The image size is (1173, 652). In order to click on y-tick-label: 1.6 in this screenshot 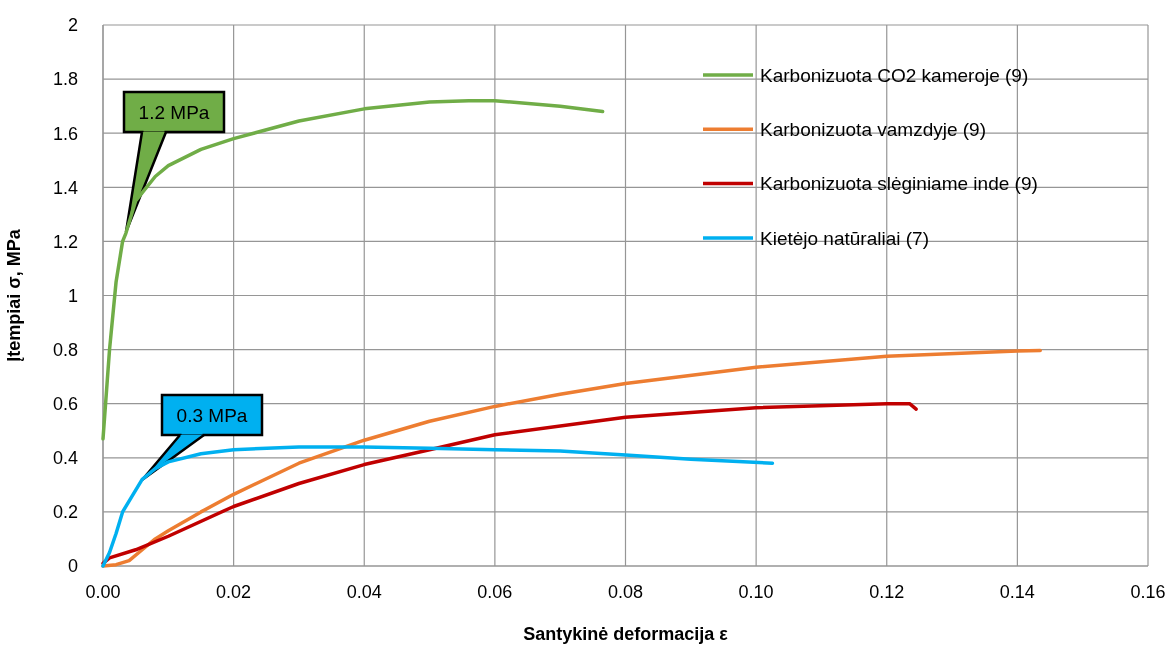, I will do `click(65, 133)`.